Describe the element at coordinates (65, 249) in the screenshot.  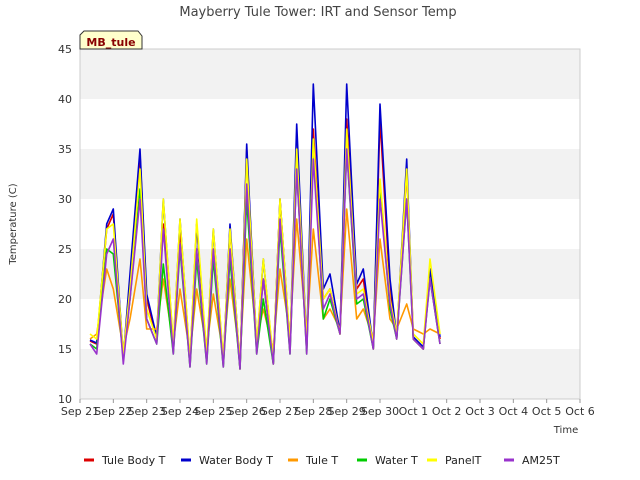
I see `y-tick-label: 25` at that location.